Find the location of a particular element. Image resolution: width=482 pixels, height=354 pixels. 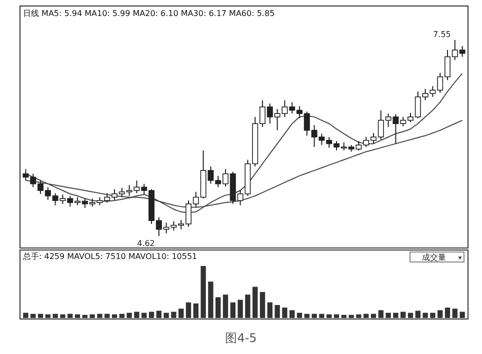

text: 4.62 is located at coordinates (146, 243).